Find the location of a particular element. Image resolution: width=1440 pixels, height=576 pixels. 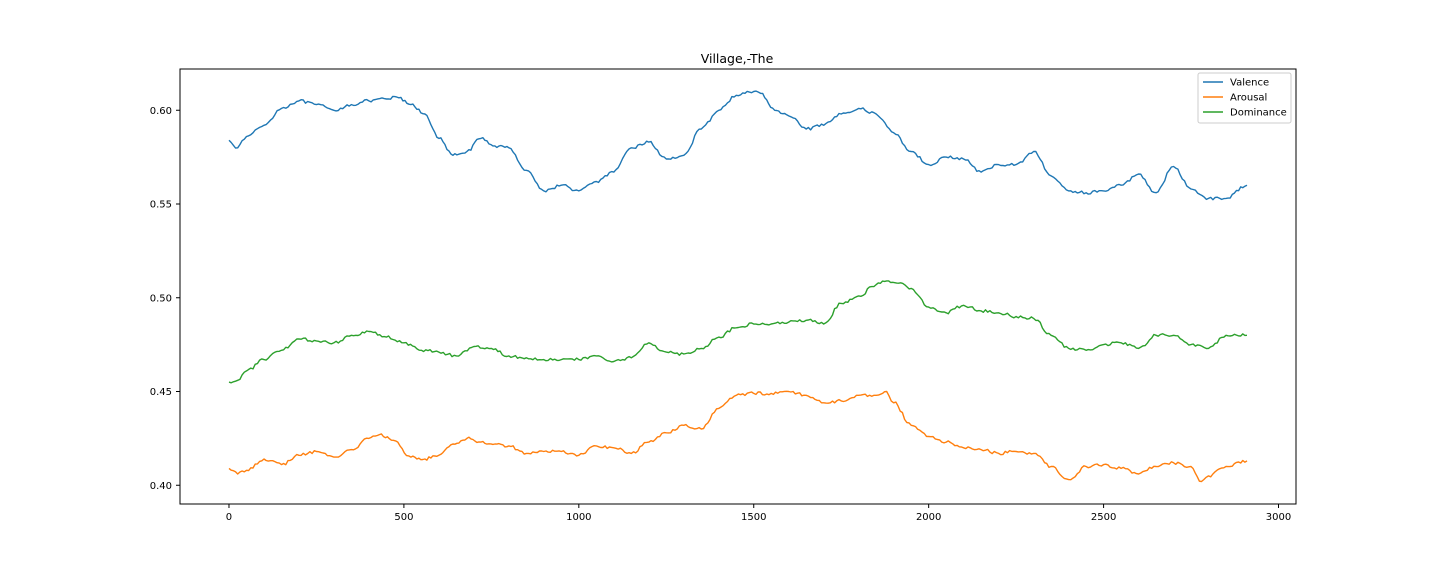

legend-box is located at coordinates (1244, 98).